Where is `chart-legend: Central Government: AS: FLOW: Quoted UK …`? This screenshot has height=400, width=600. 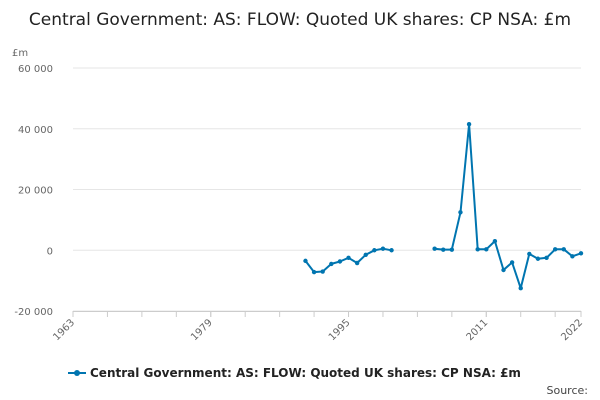
chart-legend: Central Government: AS: FLOW: Quoted UK … is located at coordinates (294, 373).